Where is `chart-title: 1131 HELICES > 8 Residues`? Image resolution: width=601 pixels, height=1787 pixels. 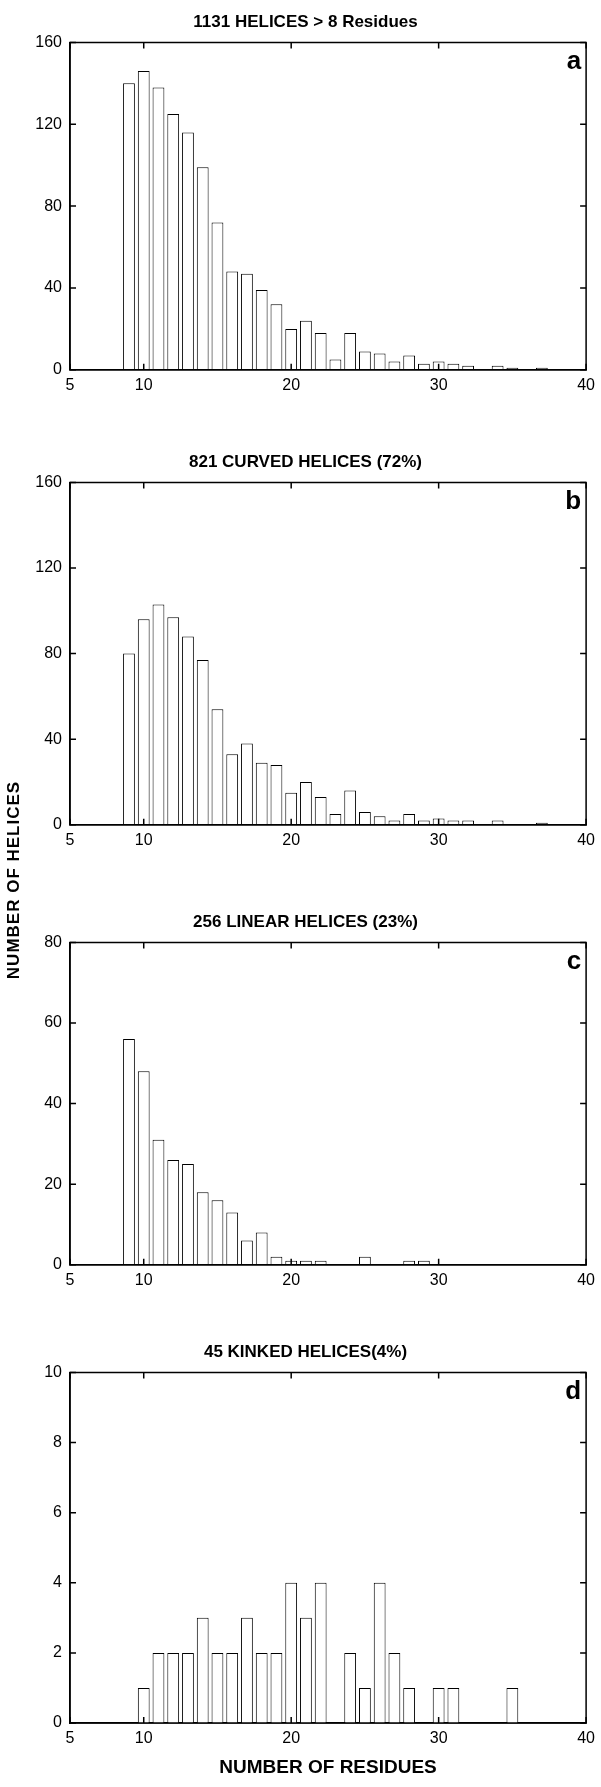
chart-title: 1131 HELICES > 8 Residues is located at coordinates (305, 21).